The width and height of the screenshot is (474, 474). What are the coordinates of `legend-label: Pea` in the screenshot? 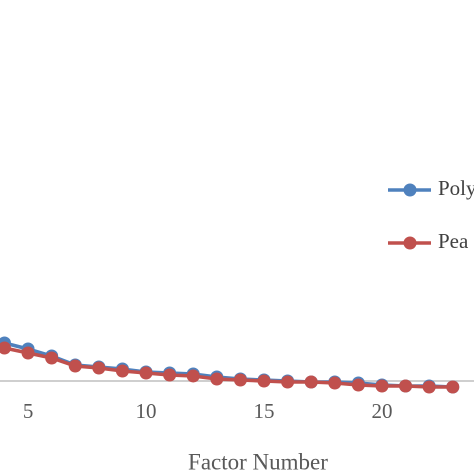 It's located at (453, 241).